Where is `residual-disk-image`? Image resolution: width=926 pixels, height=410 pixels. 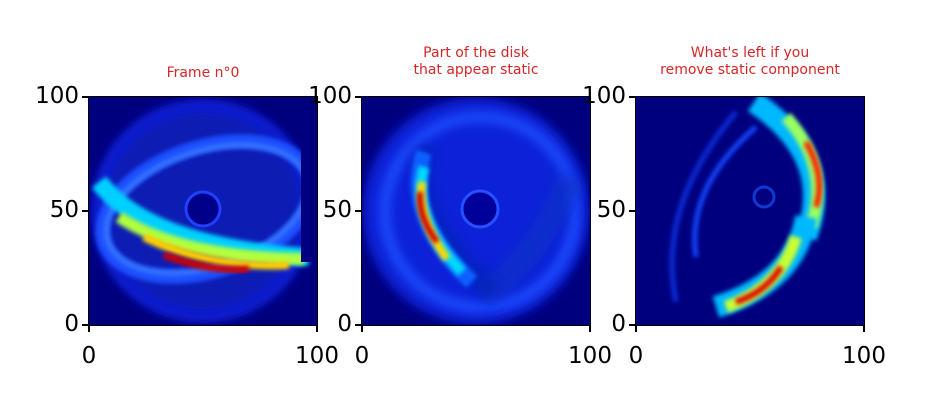 residual-disk-image is located at coordinates (747, 207).